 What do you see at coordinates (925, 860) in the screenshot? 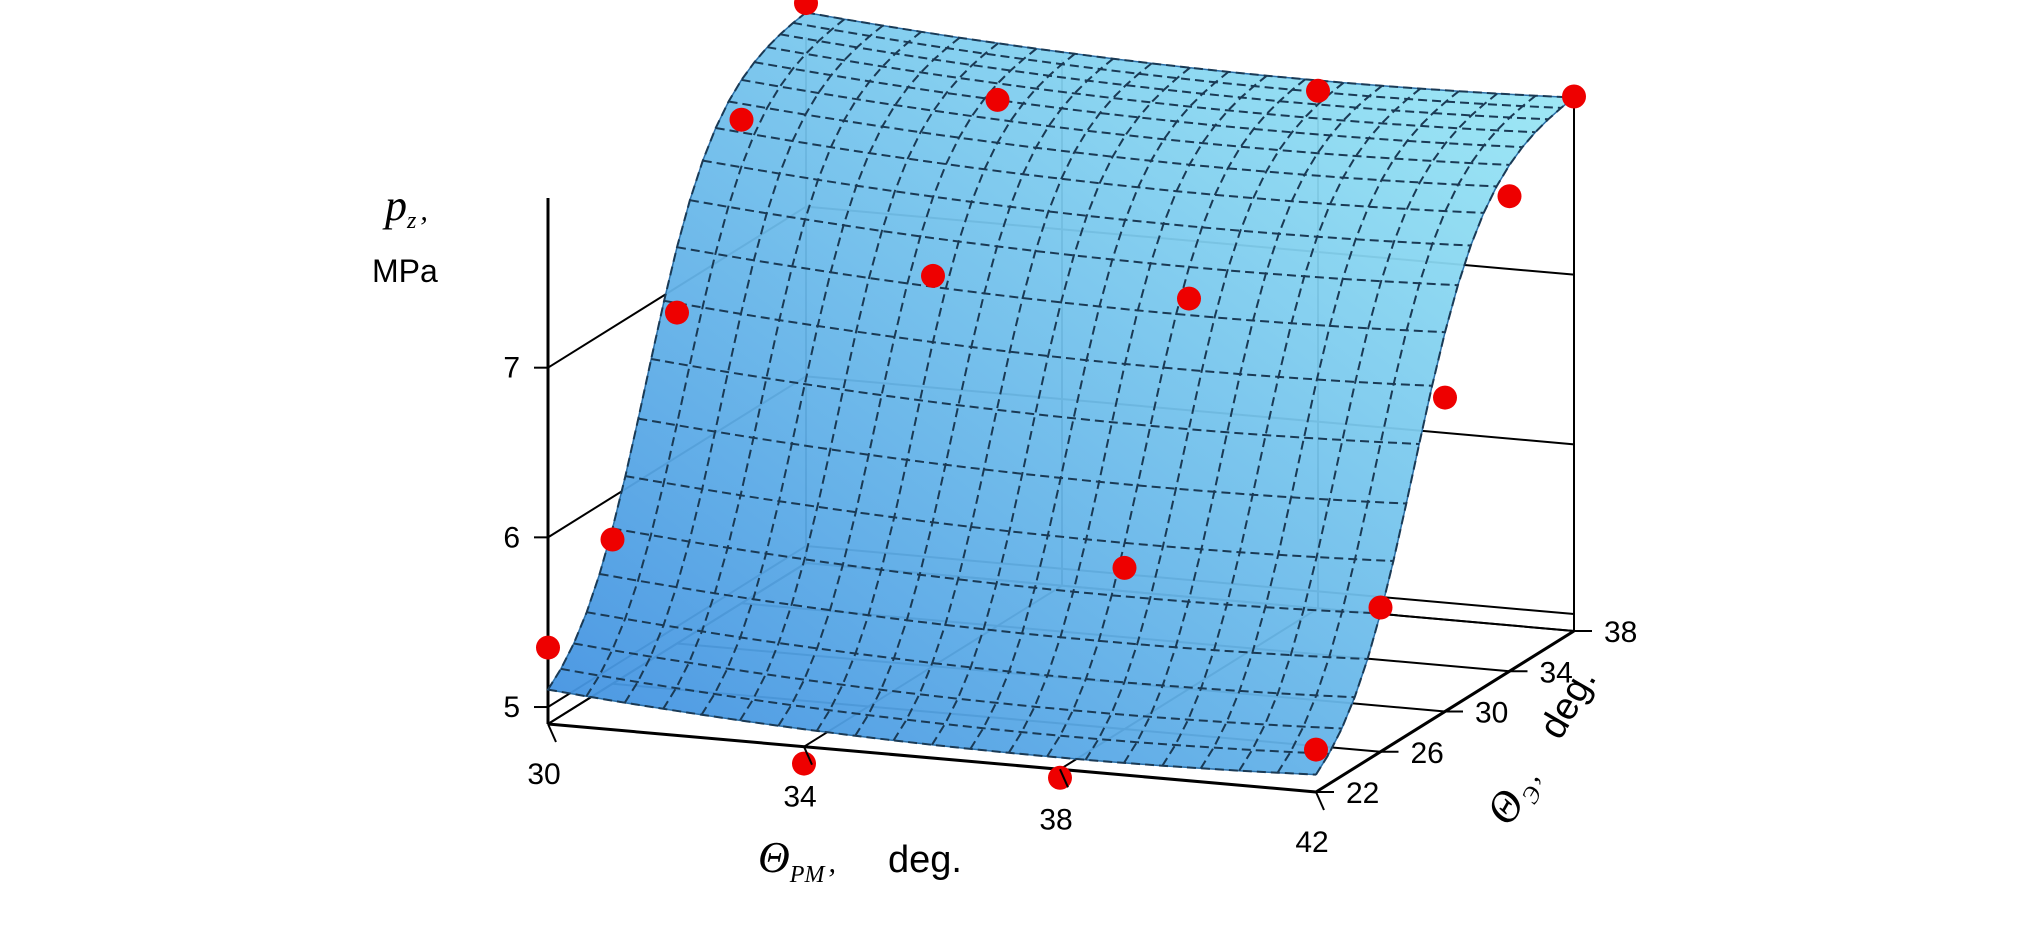
I see `x-axis-unit: deg.` at bounding box center [925, 860].